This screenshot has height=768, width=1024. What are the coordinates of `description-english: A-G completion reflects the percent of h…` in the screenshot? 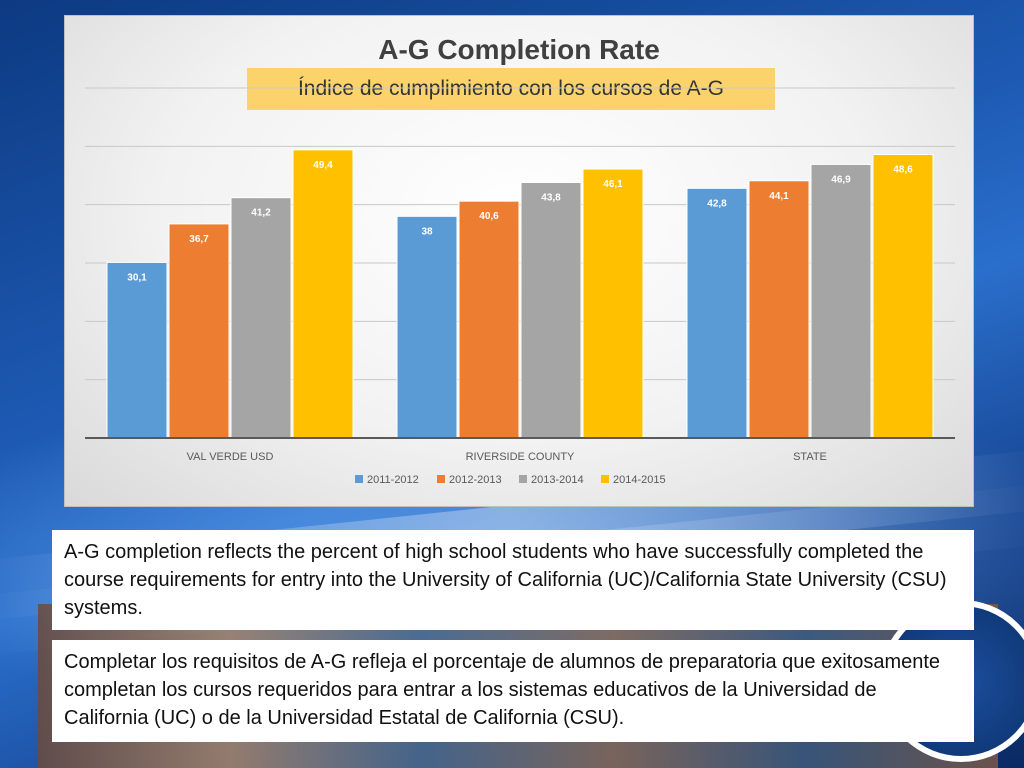 It's located at (513, 580).